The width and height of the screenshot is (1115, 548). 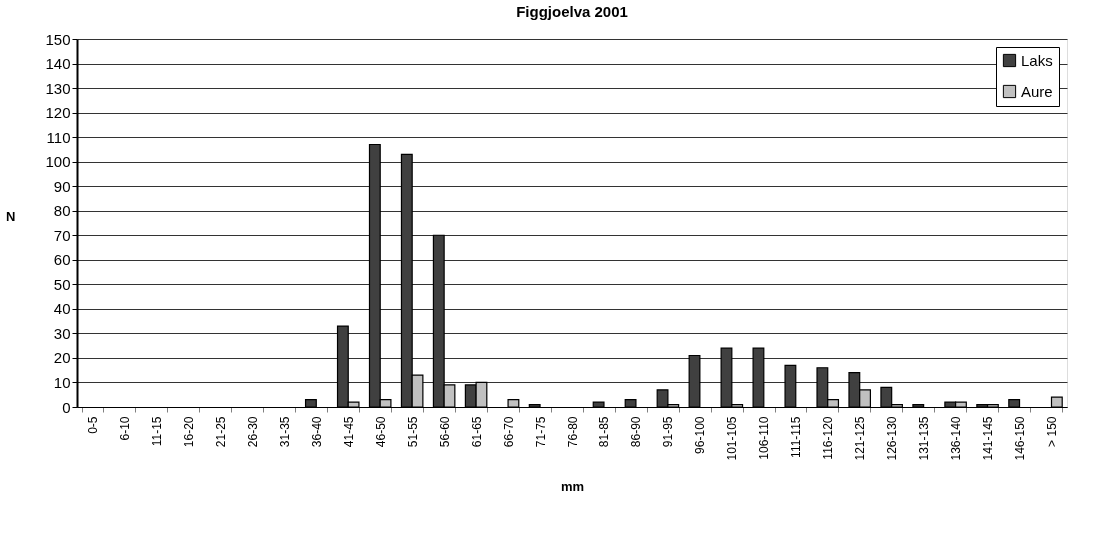 What do you see at coordinates (62, 309) in the screenshot?
I see `y-tick-label: 40` at bounding box center [62, 309].